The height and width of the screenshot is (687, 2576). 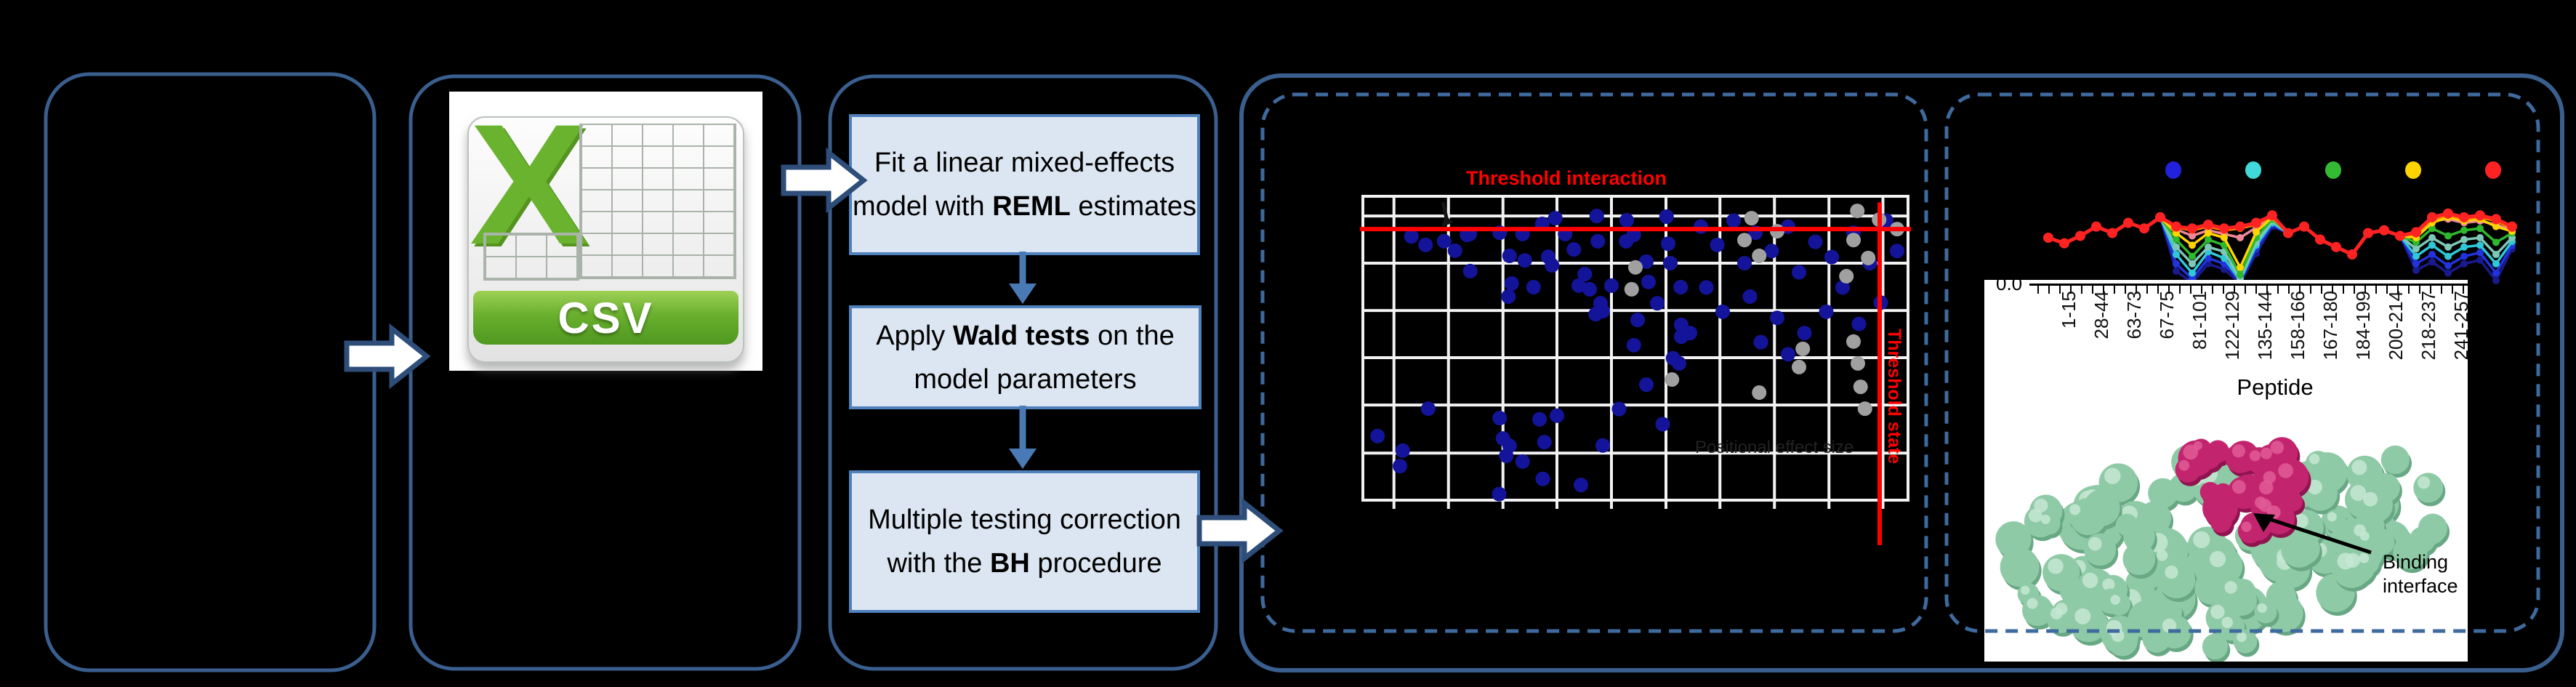 What do you see at coordinates (210, 372) in the screenshot?
I see `panel-1-border` at bounding box center [210, 372].